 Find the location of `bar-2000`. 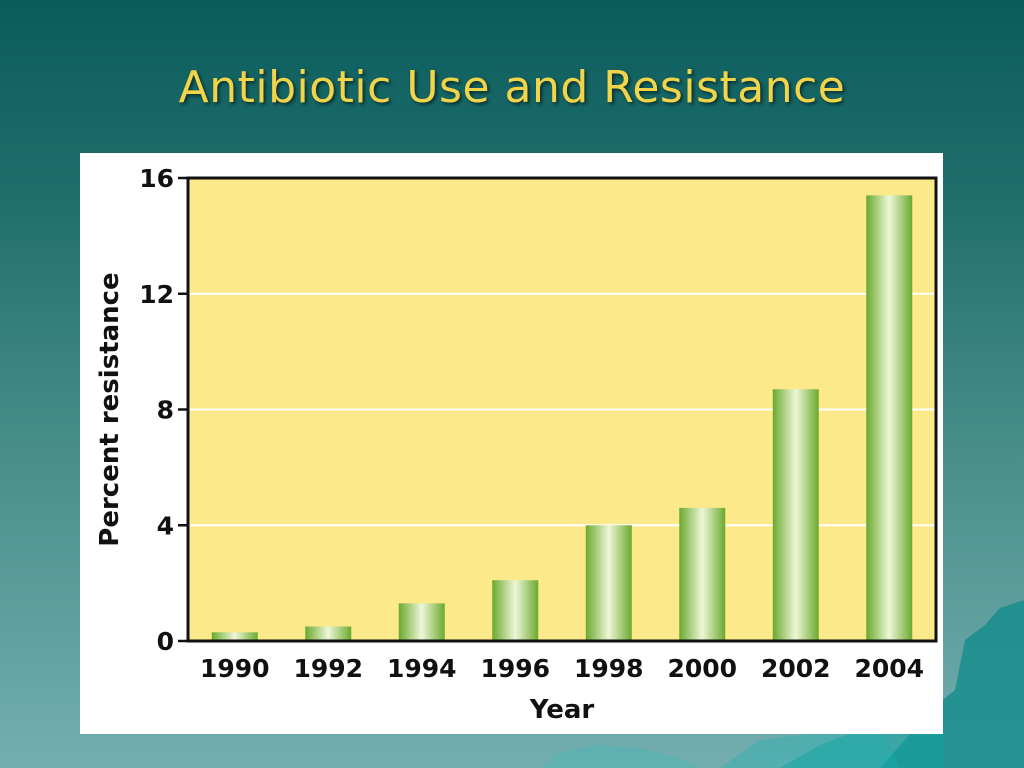

bar-2000 is located at coordinates (702, 574).